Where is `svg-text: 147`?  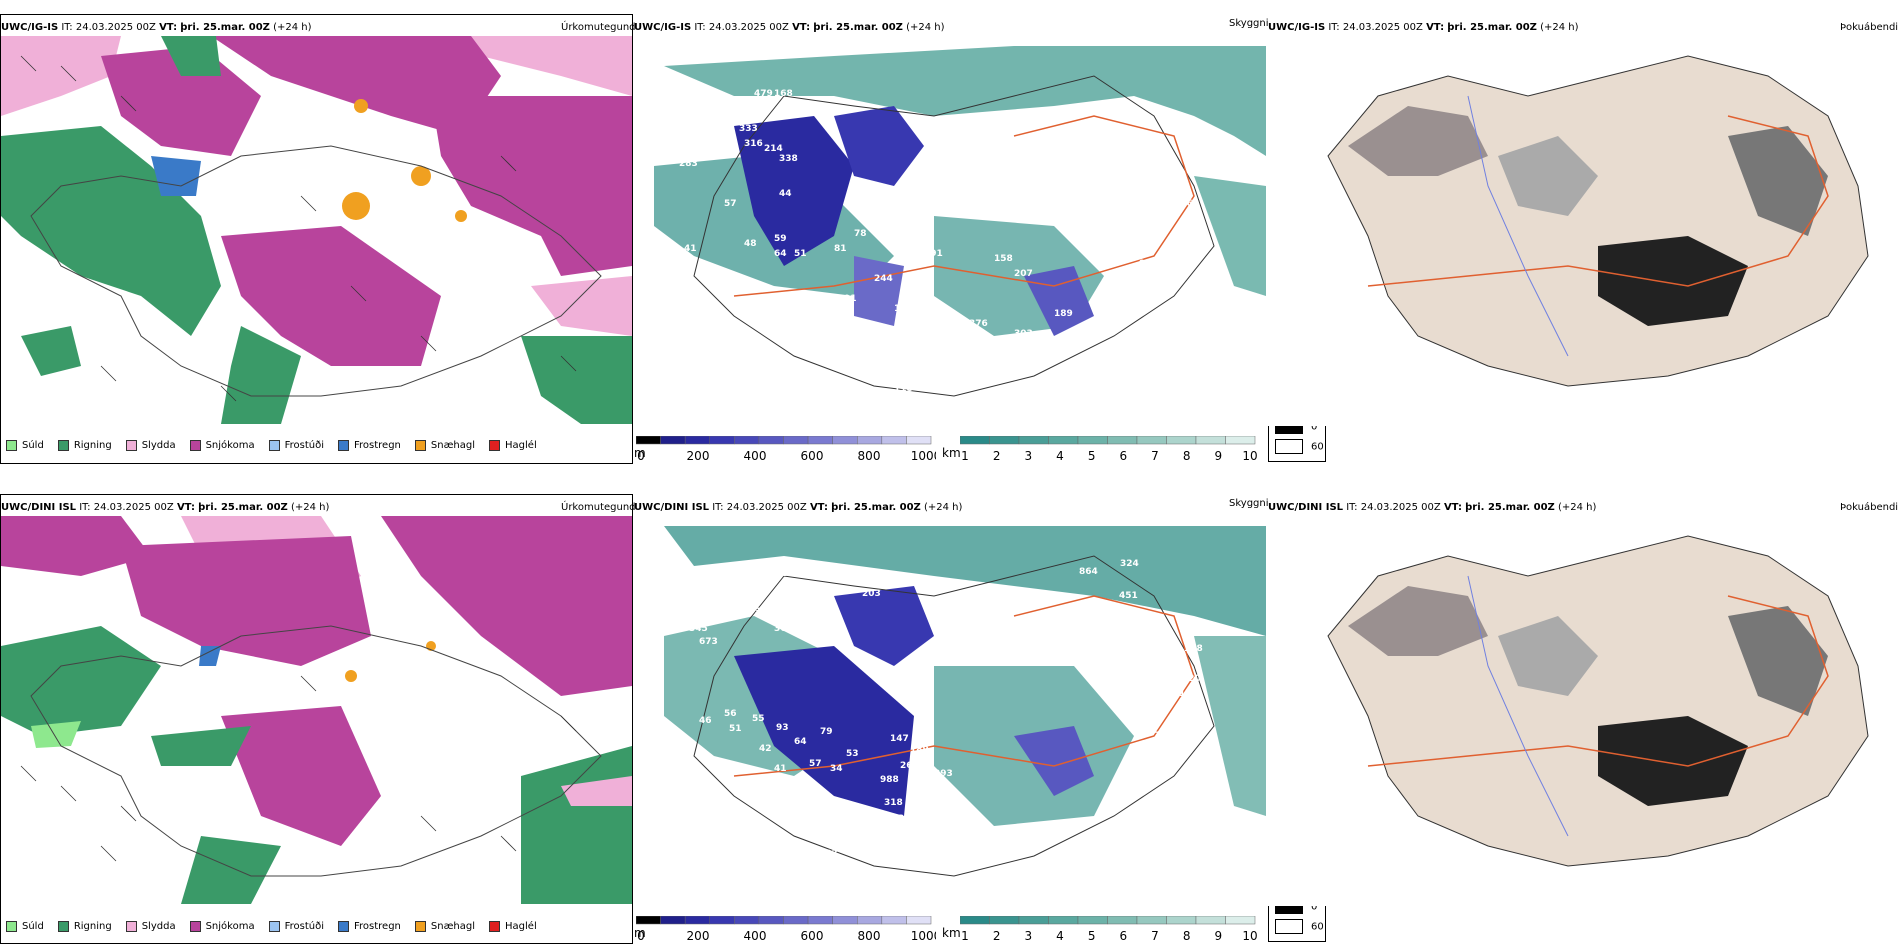 svg-text: 147 is located at coordinates (899, 739).